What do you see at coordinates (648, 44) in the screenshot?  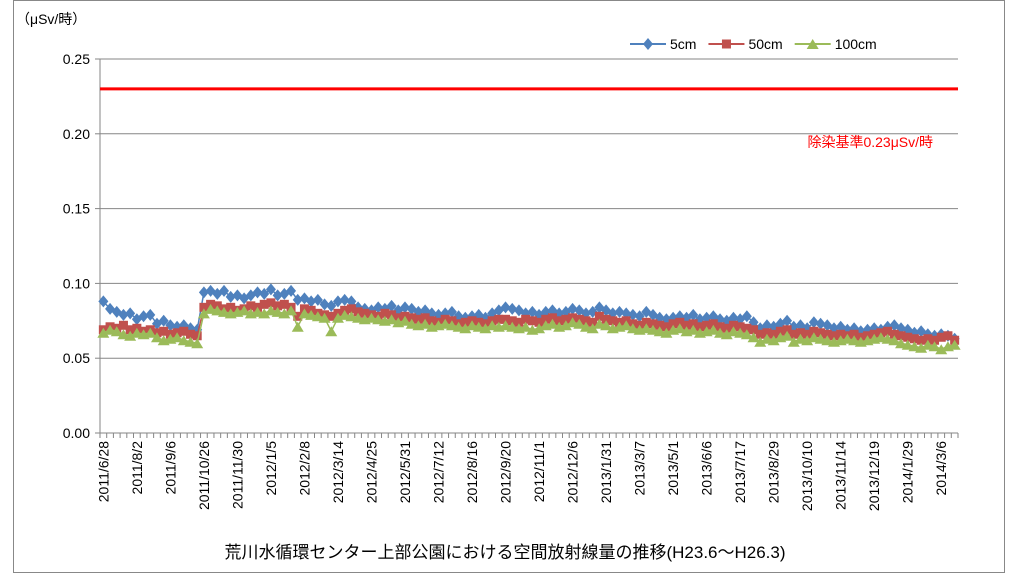 I see `legend-marker` at bounding box center [648, 44].